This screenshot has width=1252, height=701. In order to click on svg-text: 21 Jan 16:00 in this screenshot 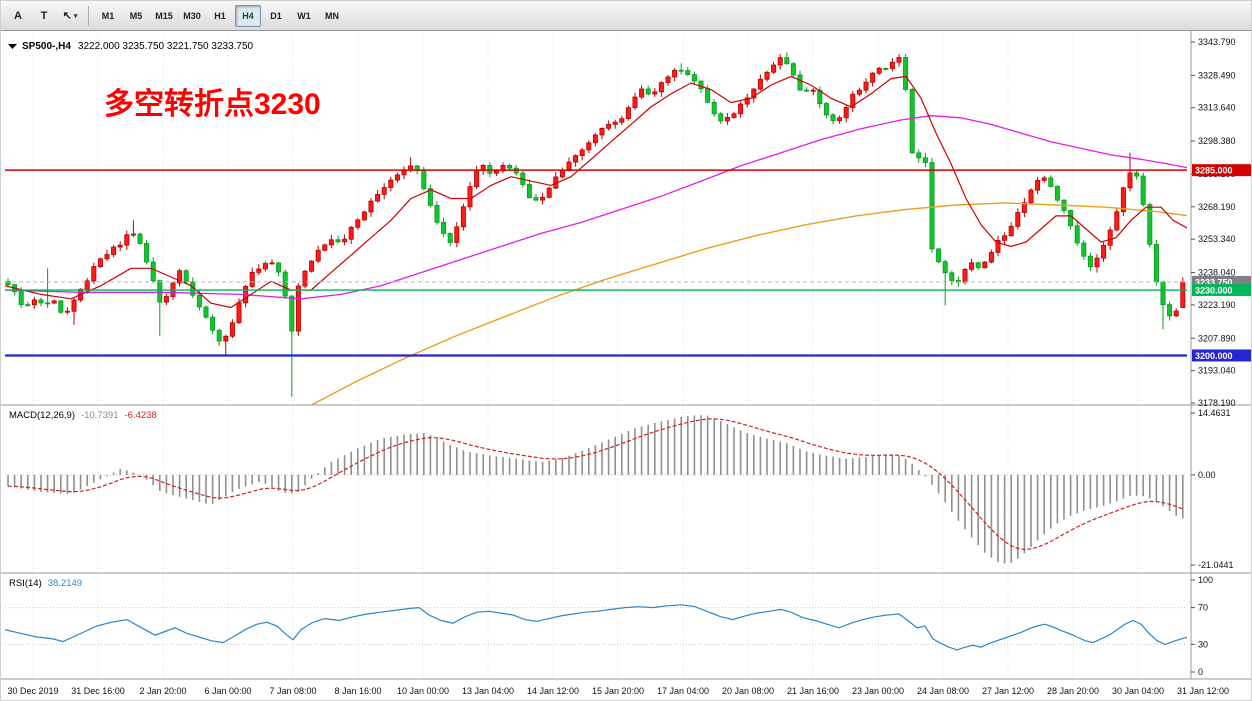, I will do `click(813, 691)`.